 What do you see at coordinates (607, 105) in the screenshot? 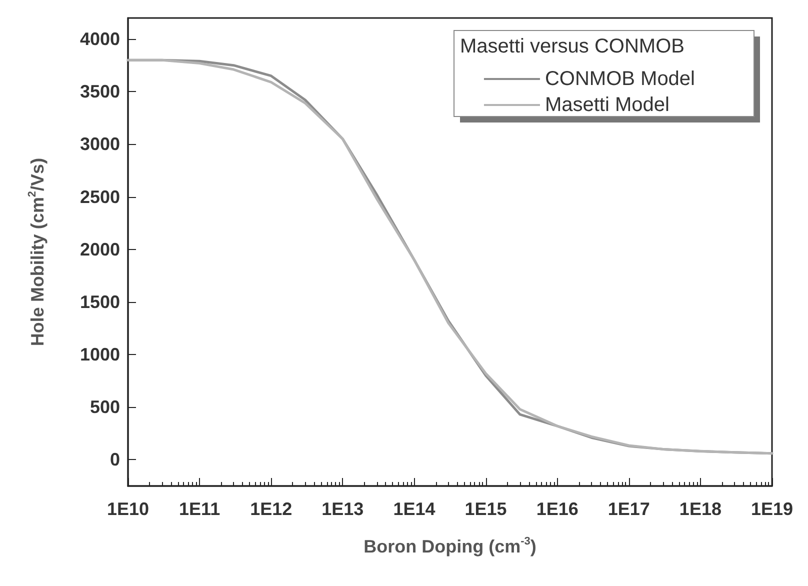
I see `legend-label: Masetti Model` at bounding box center [607, 105].